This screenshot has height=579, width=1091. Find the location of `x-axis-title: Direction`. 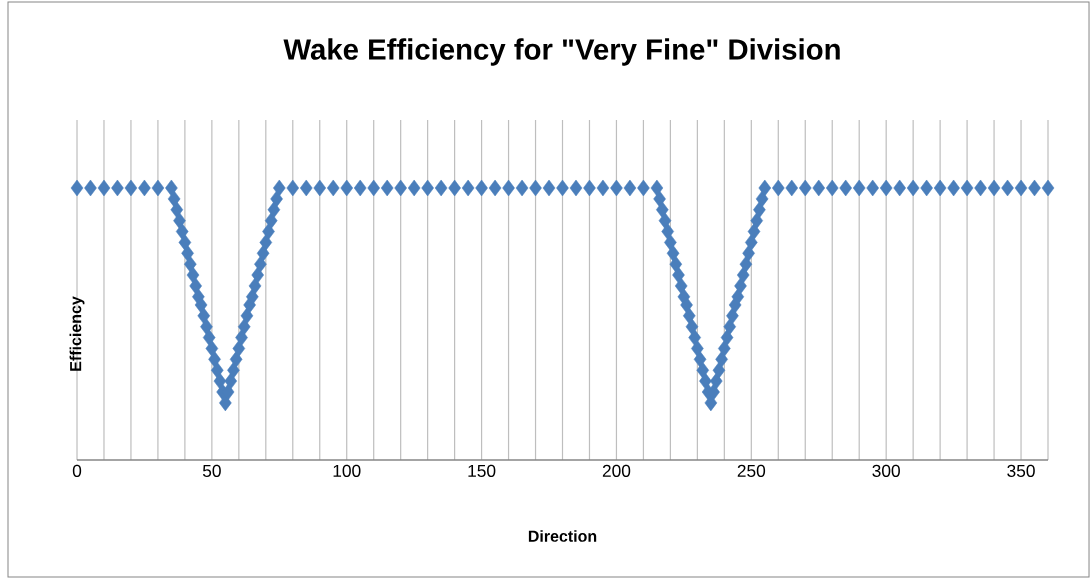

x-axis-title: Direction is located at coordinates (562, 536).